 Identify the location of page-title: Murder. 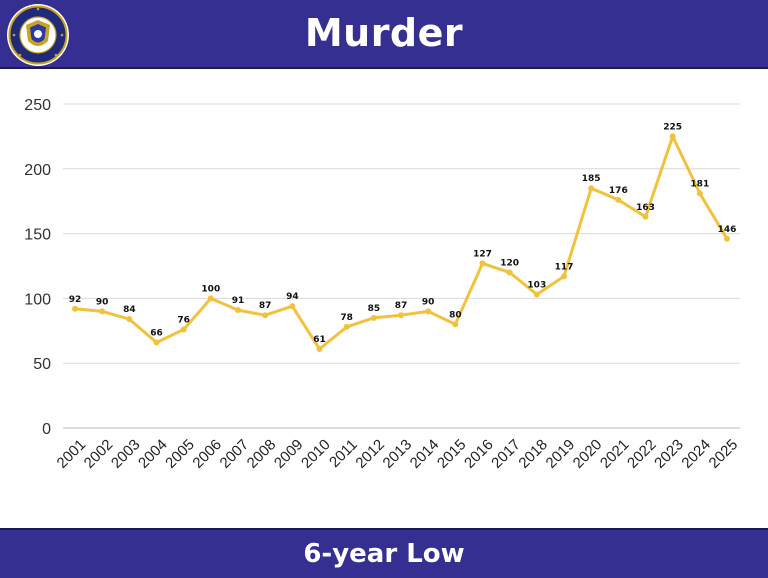
(384, 33).